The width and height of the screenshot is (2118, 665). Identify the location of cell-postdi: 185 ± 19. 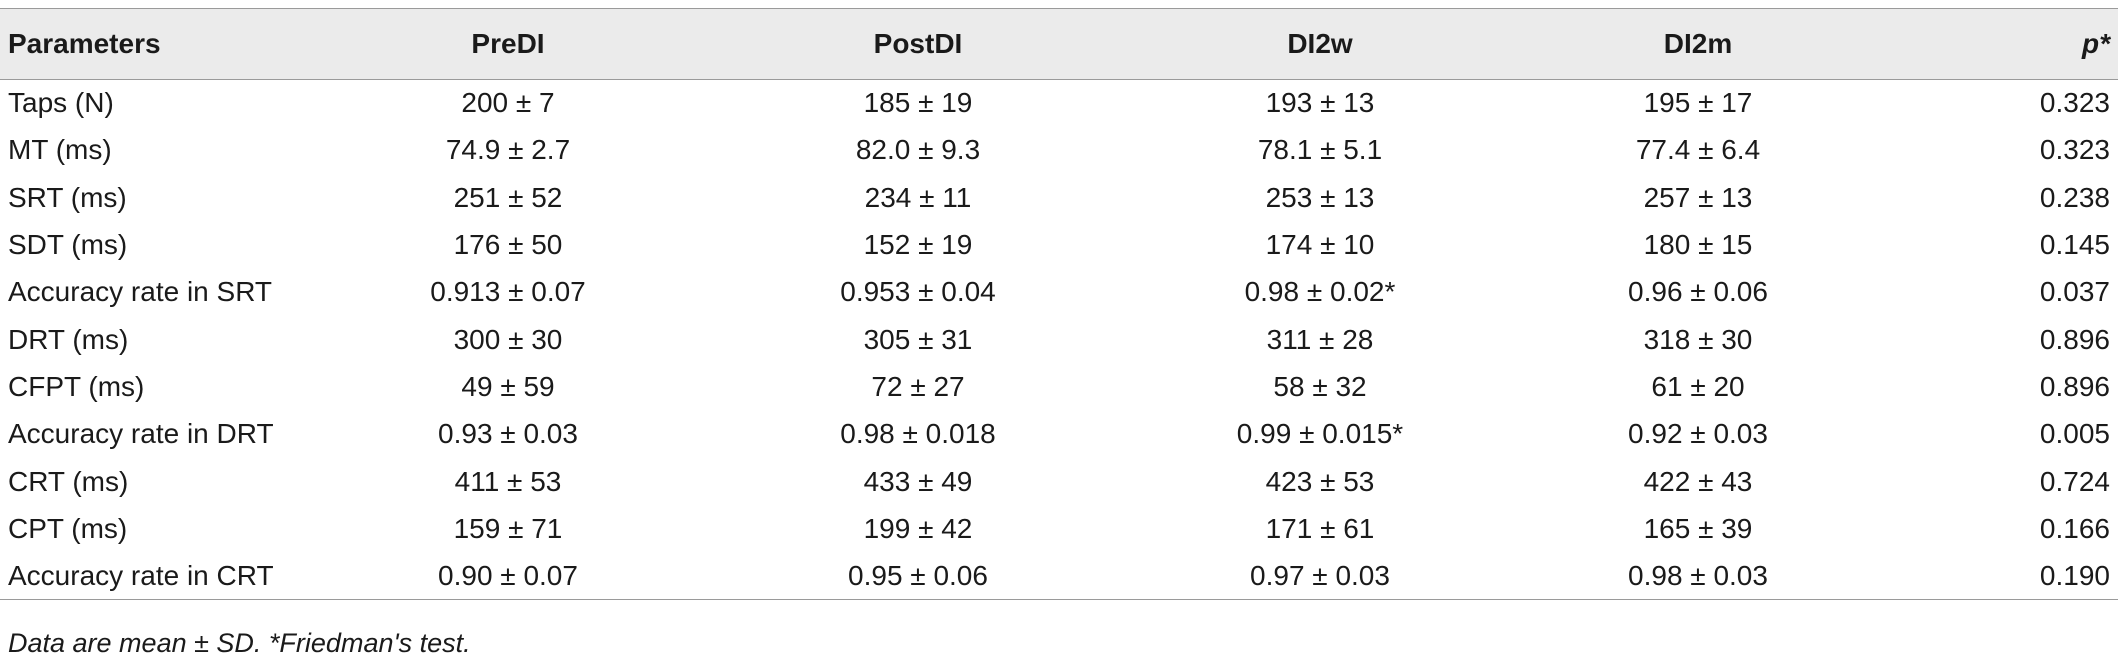
(918, 103).